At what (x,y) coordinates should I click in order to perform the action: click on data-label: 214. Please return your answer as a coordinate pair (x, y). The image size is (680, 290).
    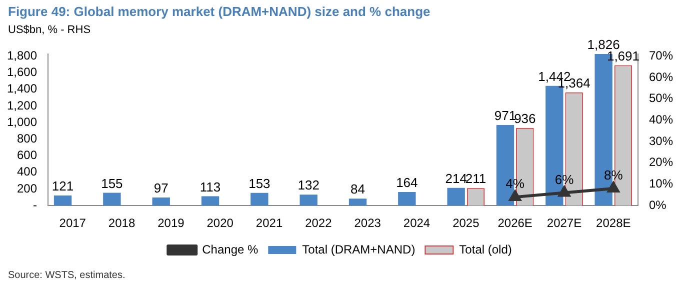
    Looking at the image, I should click on (456, 178).